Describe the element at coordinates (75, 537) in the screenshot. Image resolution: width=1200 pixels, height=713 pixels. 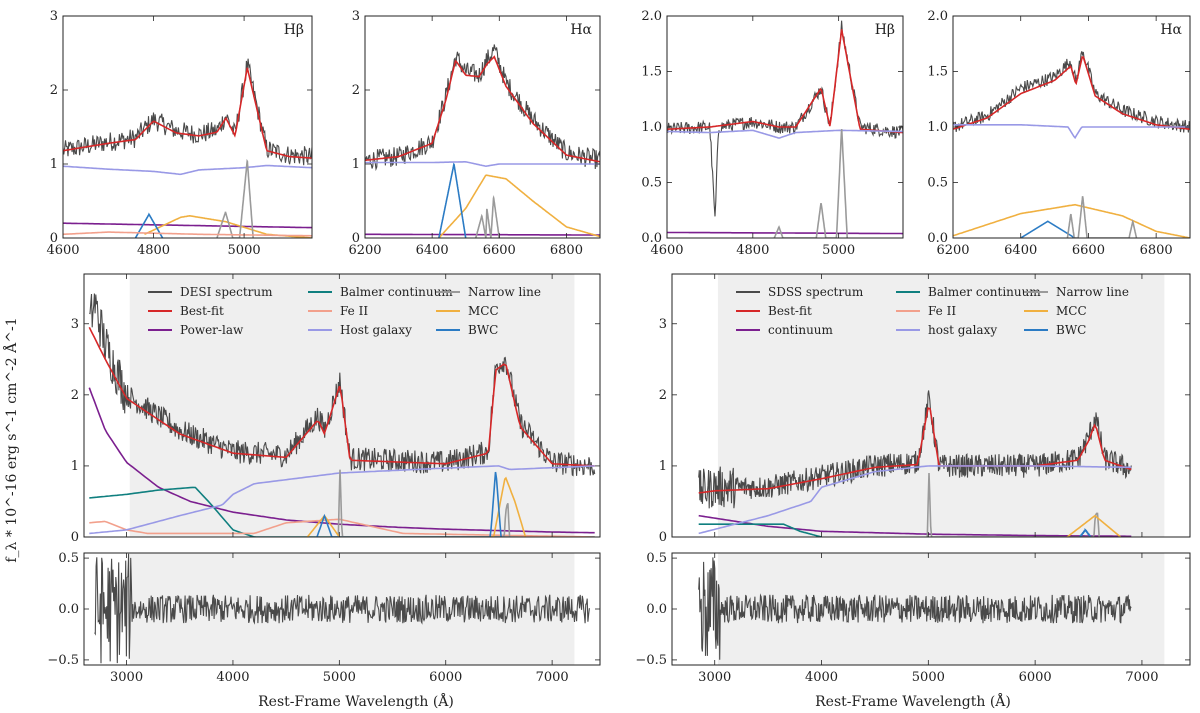
I see `y-tick-label: 0` at that location.